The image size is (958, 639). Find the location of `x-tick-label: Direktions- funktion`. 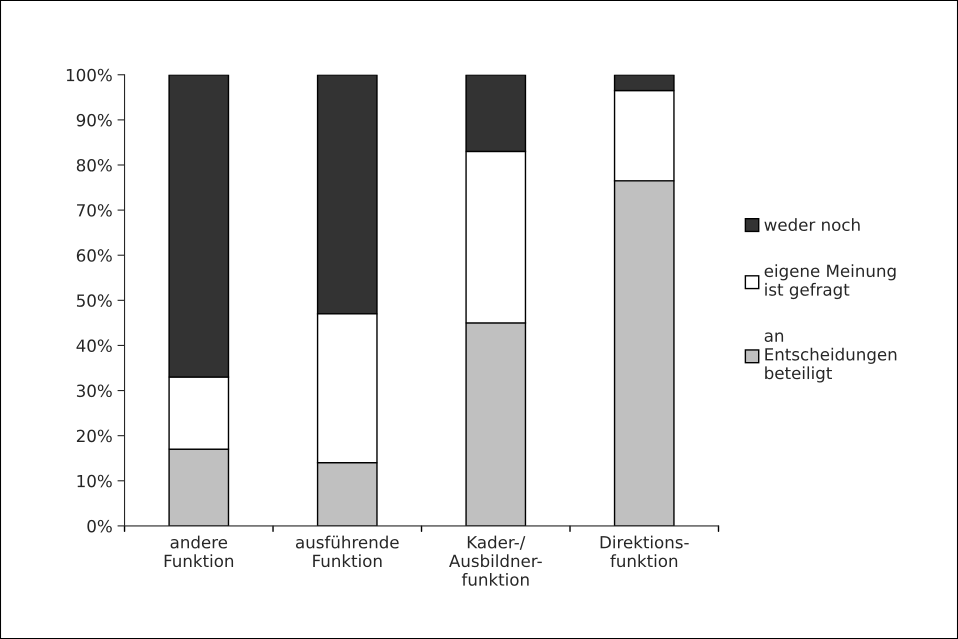

x-tick-label: Direktions- funktion is located at coordinates (644, 552).